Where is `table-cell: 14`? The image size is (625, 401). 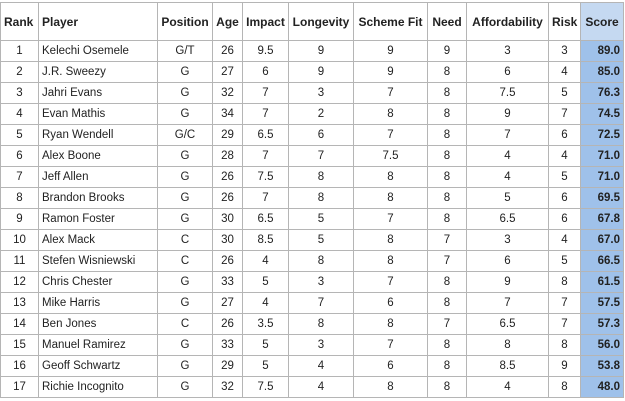
table-cell: 14 is located at coordinates (19, 324).